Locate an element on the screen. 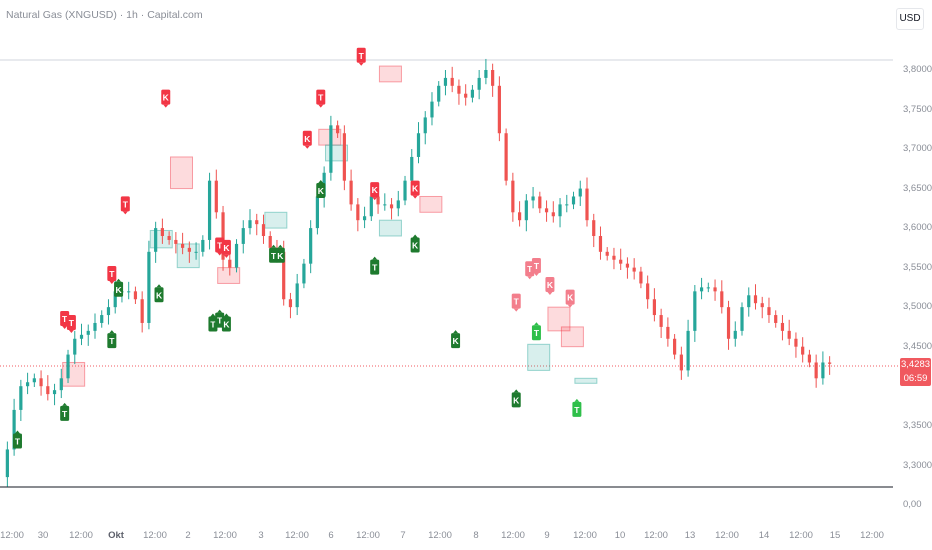  symbol-title: Natural Gas (XNGUSD) · 1h · Capital.com is located at coordinates (104, 15).